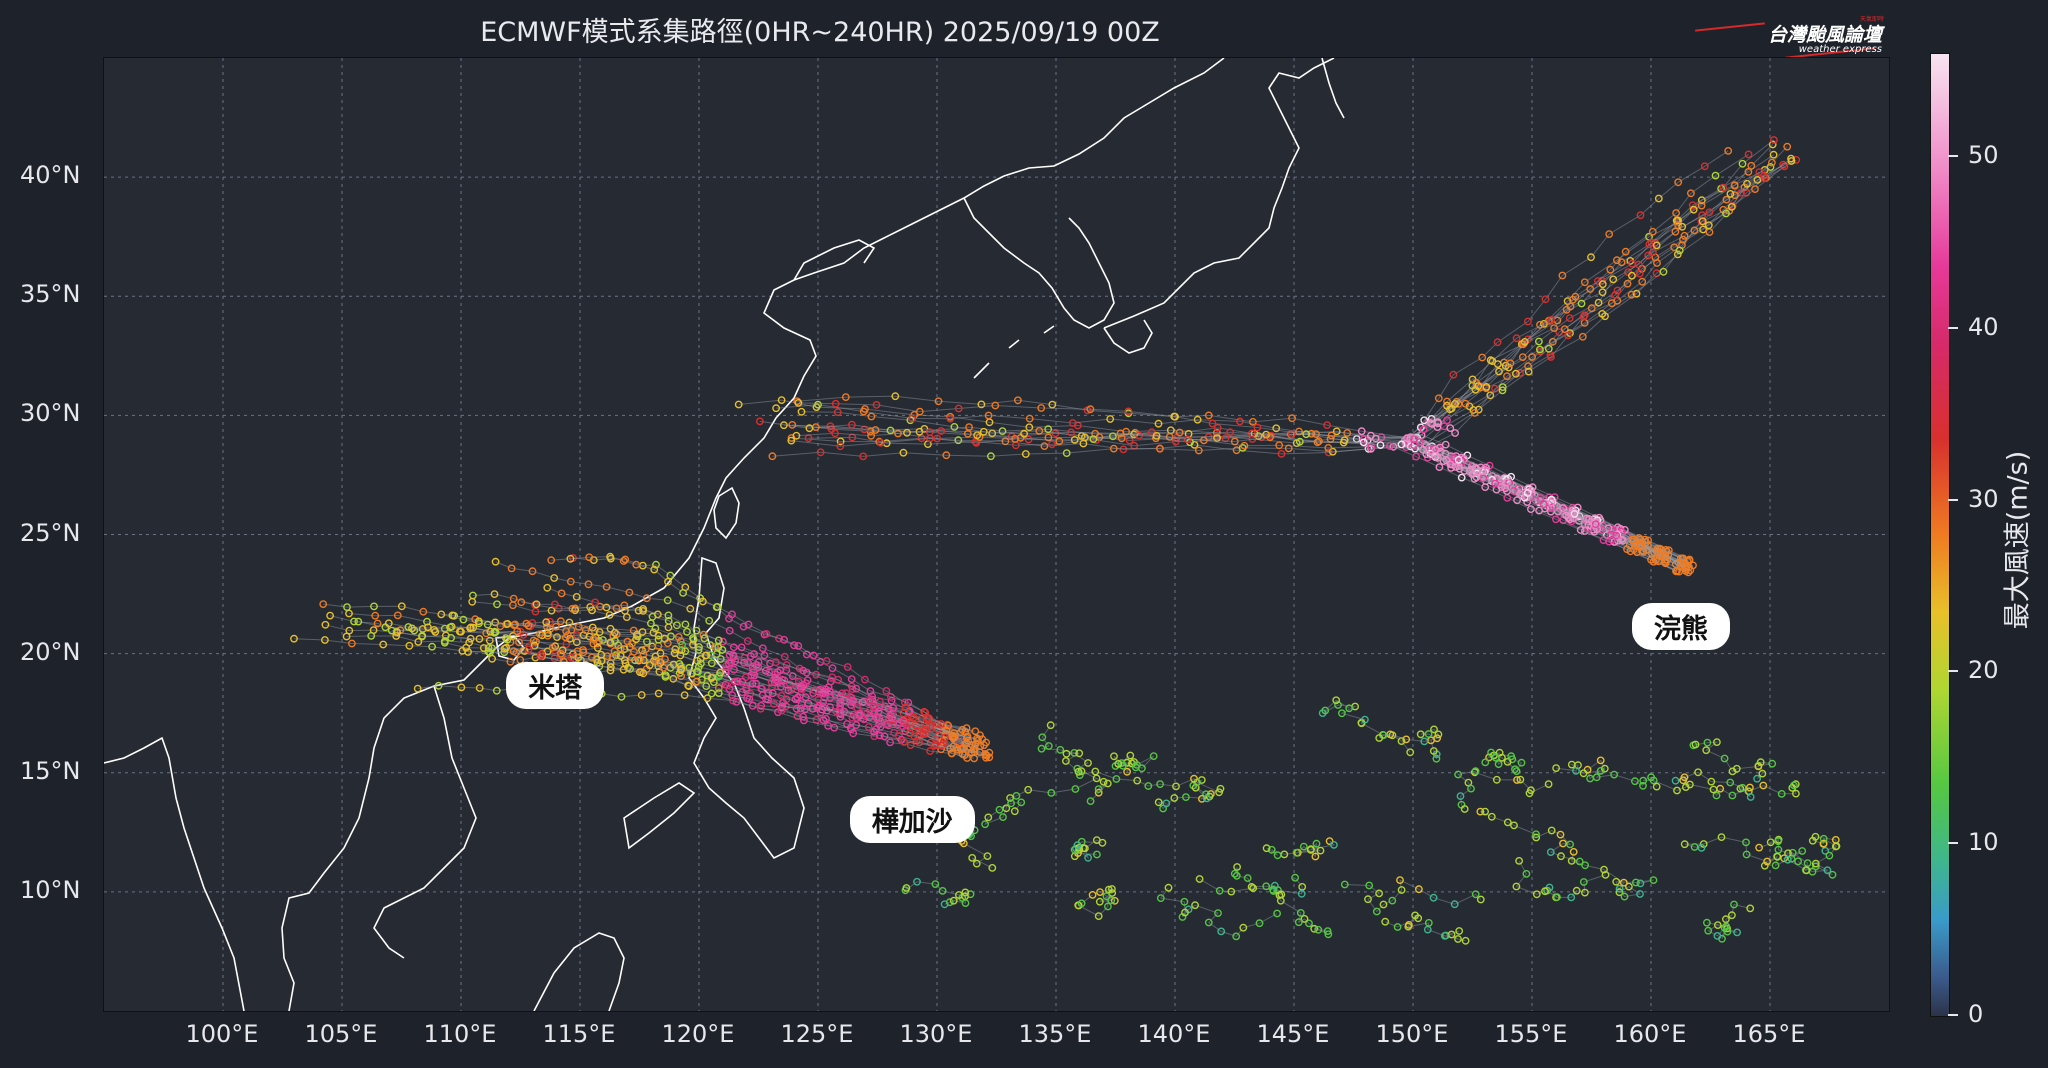  What do you see at coordinates (1787, 36) in the screenshot?
I see `forum-logo: 天氣即時 台灣颱風論壇 weather express` at bounding box center [1787, 36].